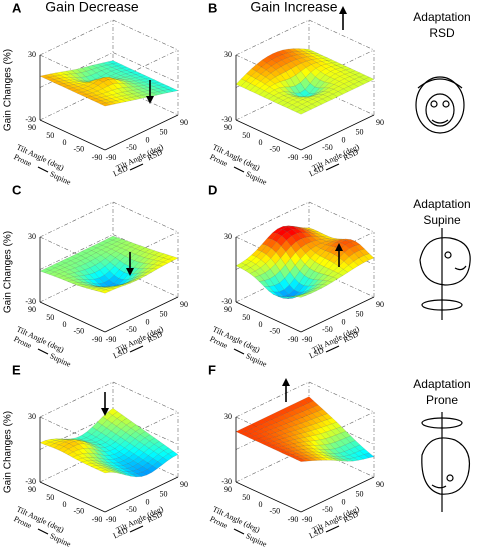  Describe the element at coordinates (212, 369) in the screenshot. I see `panel-letter: F` at that location.